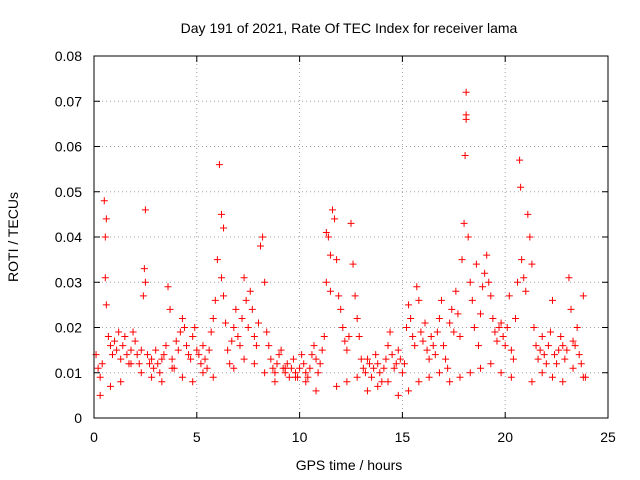 The image size is (640, 480). I want to click on y-tick-label: 0.05, so click(68, 192).